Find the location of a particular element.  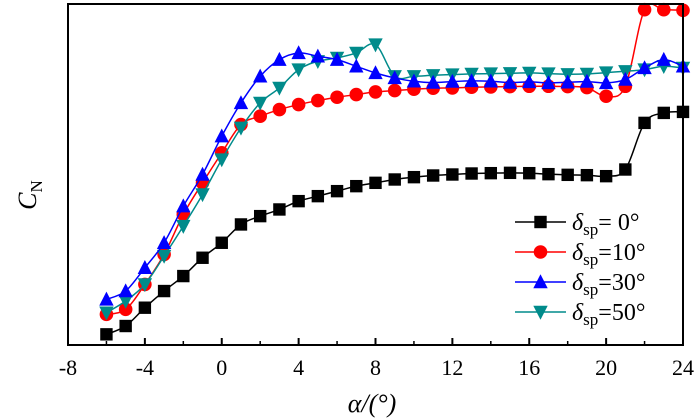

x-tick-label: 20 is located at coordinates (606, 367).